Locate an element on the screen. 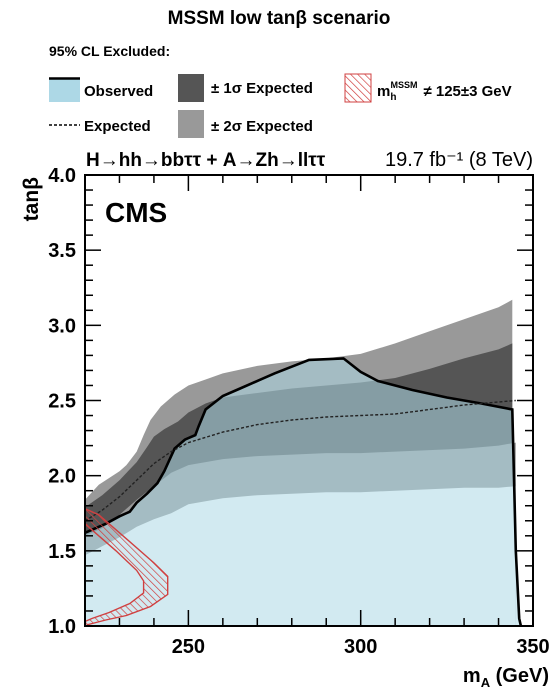  cms-label: CMS is located at coordinates (136, 212).